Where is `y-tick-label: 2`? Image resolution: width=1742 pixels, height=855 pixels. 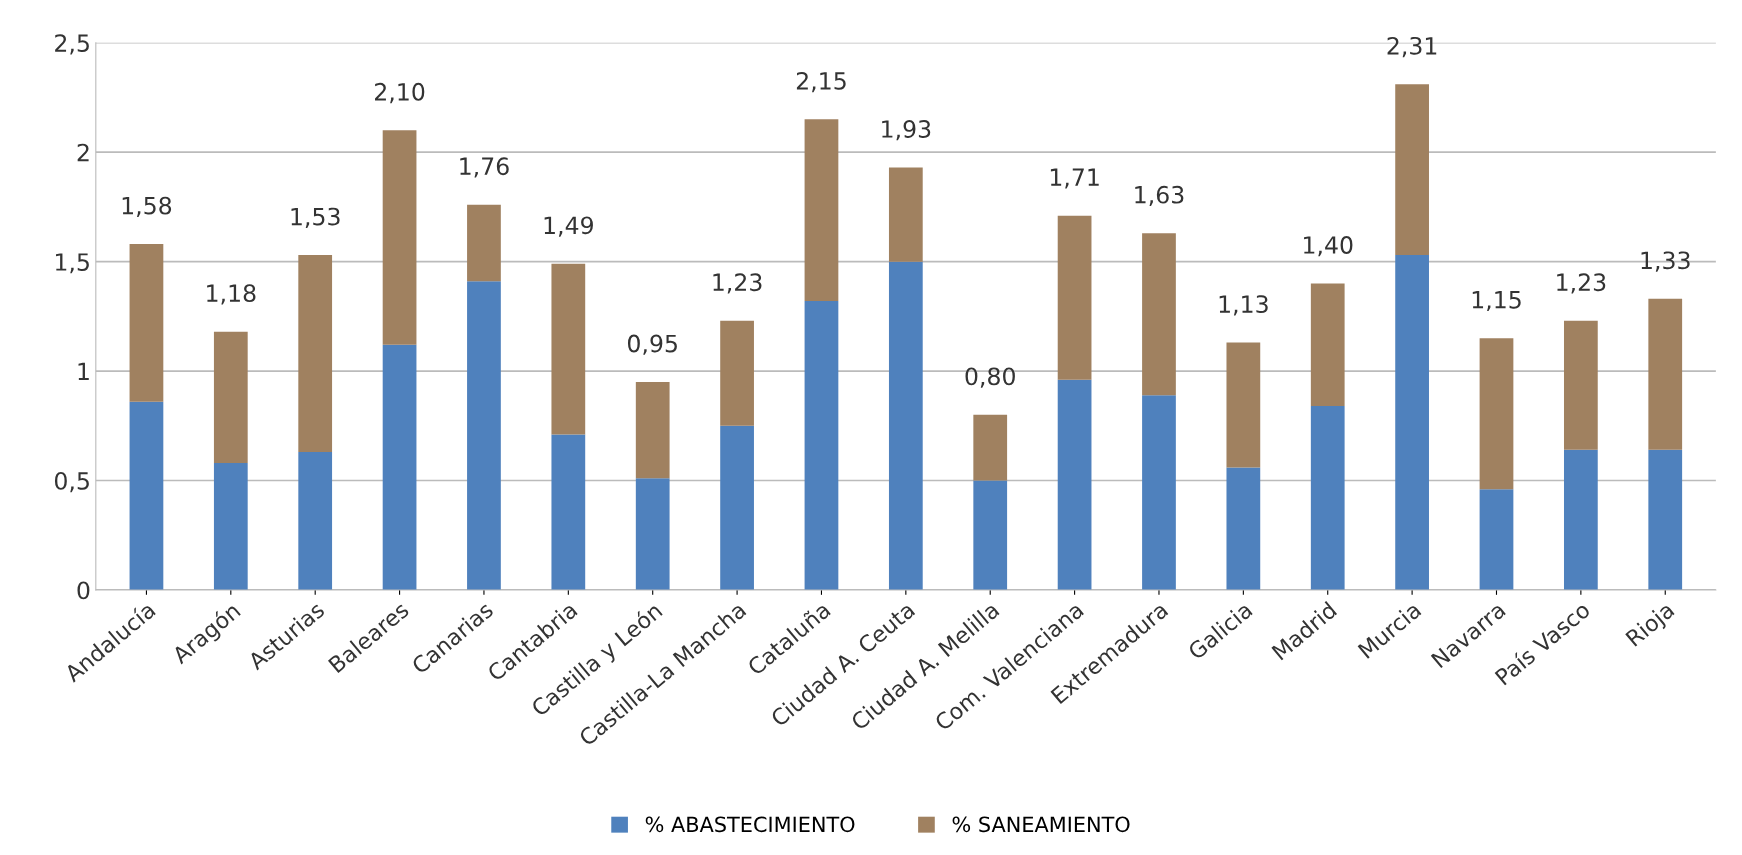
y-tick-label: 2 is located at coordinates (83, 152).